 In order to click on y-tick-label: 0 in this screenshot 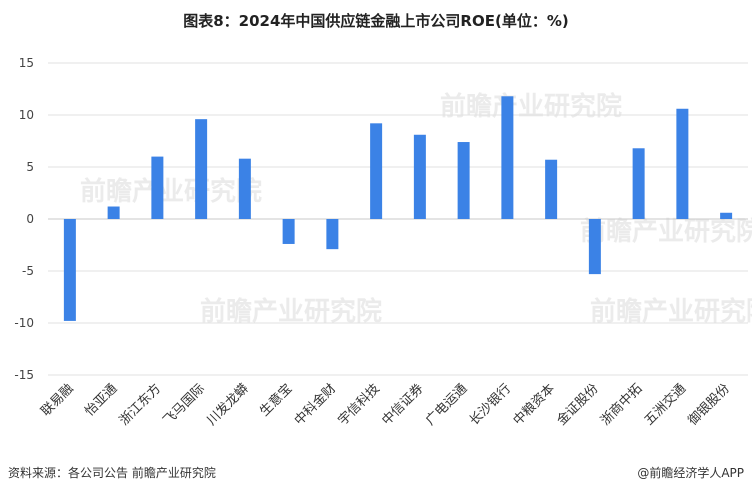, I will do `click(30, 219)`.